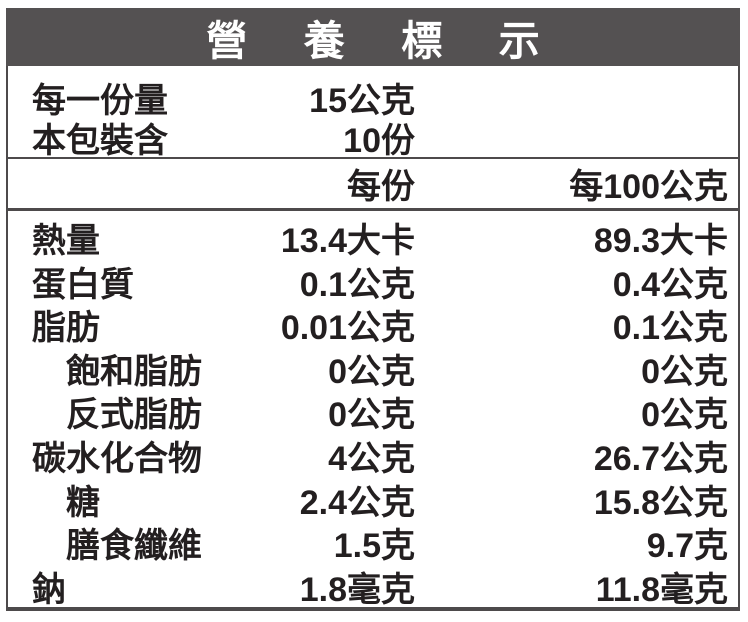  What do you see at coordinates (660, 241) in the screenshot?
I see `nutrient-per-100g-value: 89.3大卡` at bounding box center [660, 241].